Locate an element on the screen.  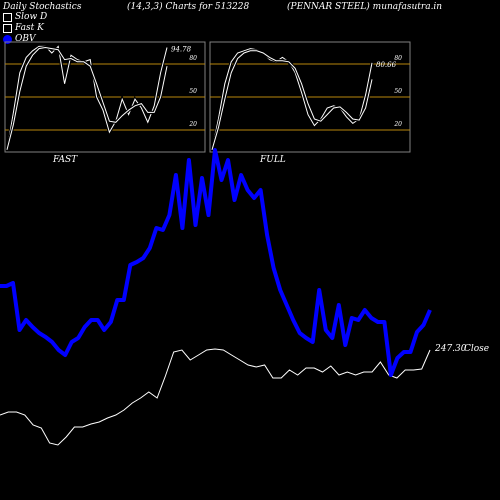
legend-item-slow-d: Slow D is located at coordinates (25, 17).